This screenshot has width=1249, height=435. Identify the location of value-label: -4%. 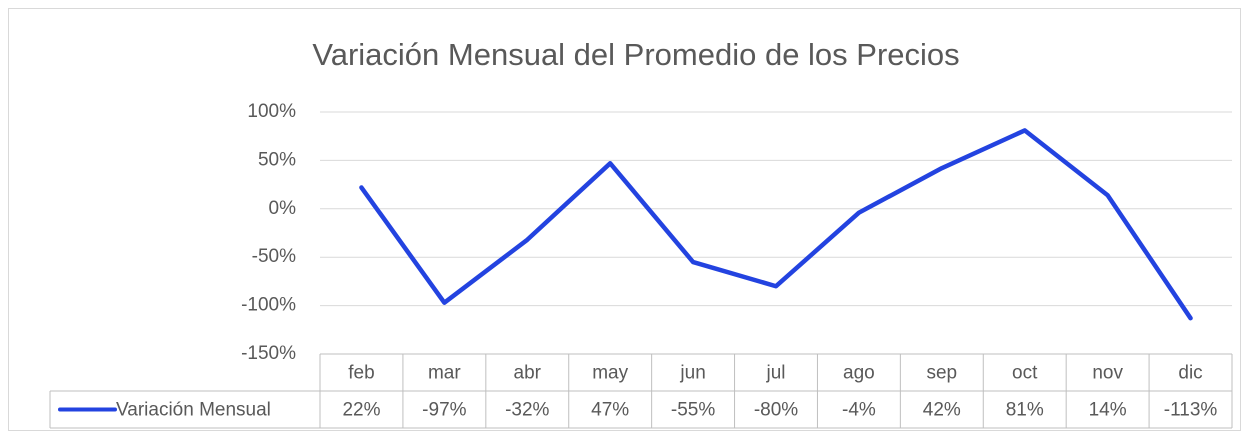
(859, 410).